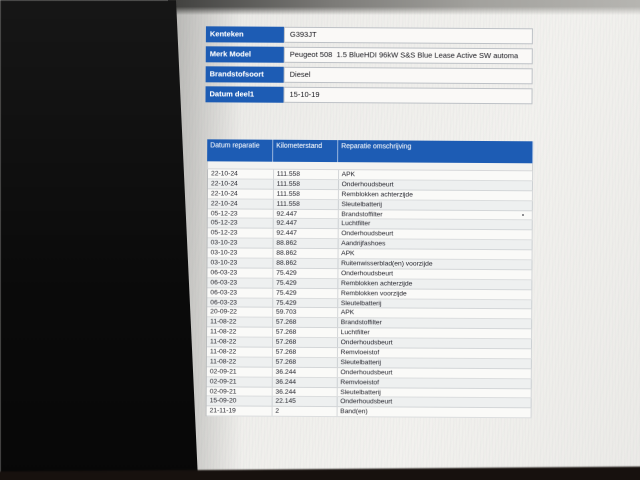 The image size is (640, 480). Describe the element at coordinates (305, 402) in the screenshot. I see `cell-kilometerstand: 22.145` at that location.